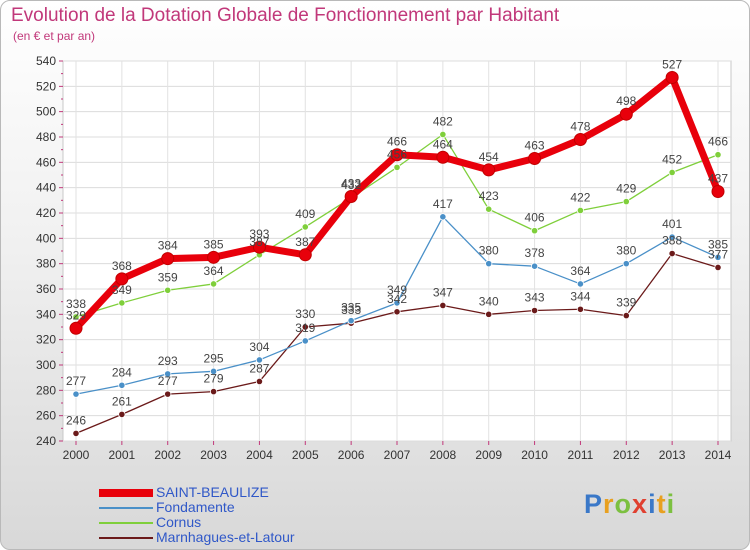  What do you see at coordinates (626, 251) in the screenshot?
I see `data-label: 380` at bounding box center [626, 251].